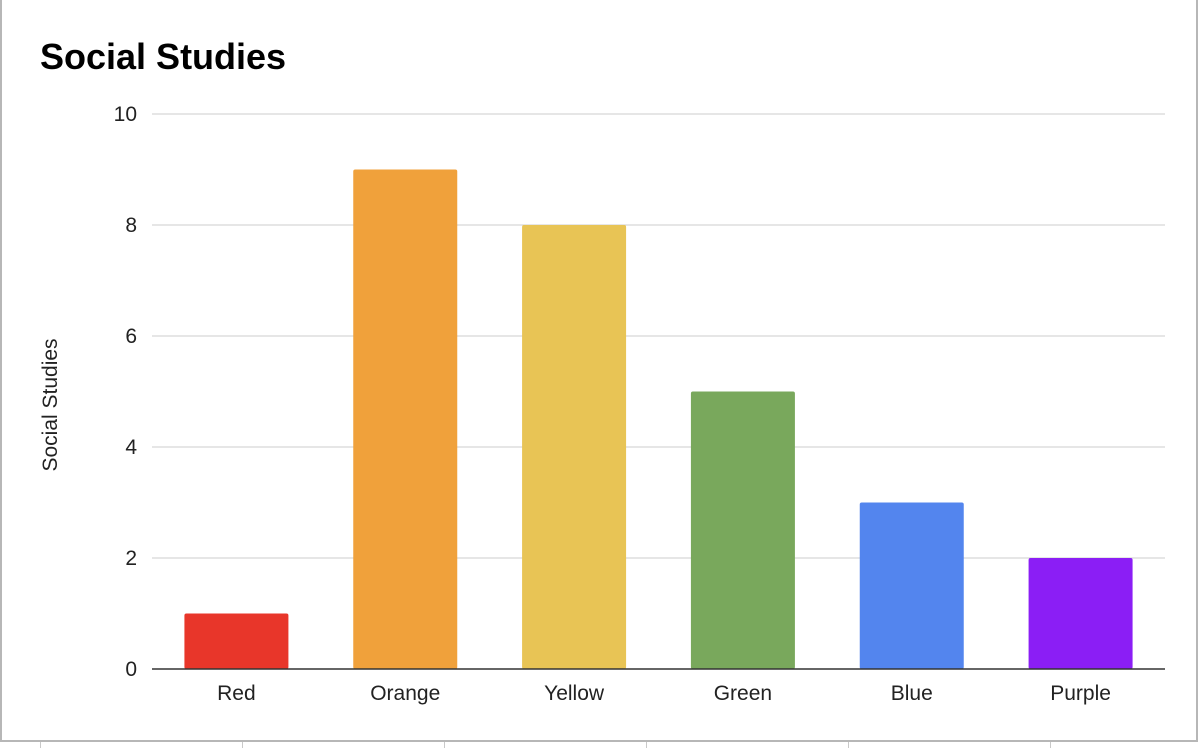  What do you see at coordinates (131, 447) in the screenshot?
I see `y-tick-label: 4` at bounding box center [131, 447].